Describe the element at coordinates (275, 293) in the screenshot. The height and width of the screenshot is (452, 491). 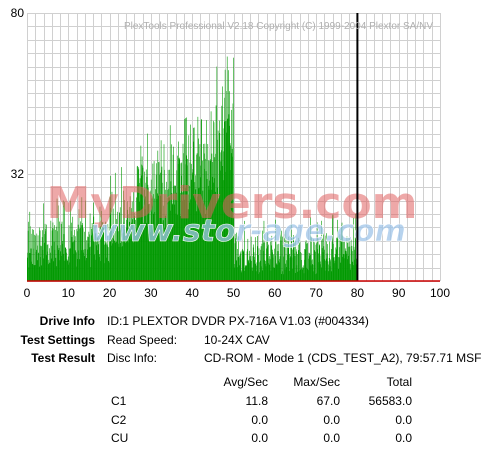
I see `x-tick-label: 60` at that location.